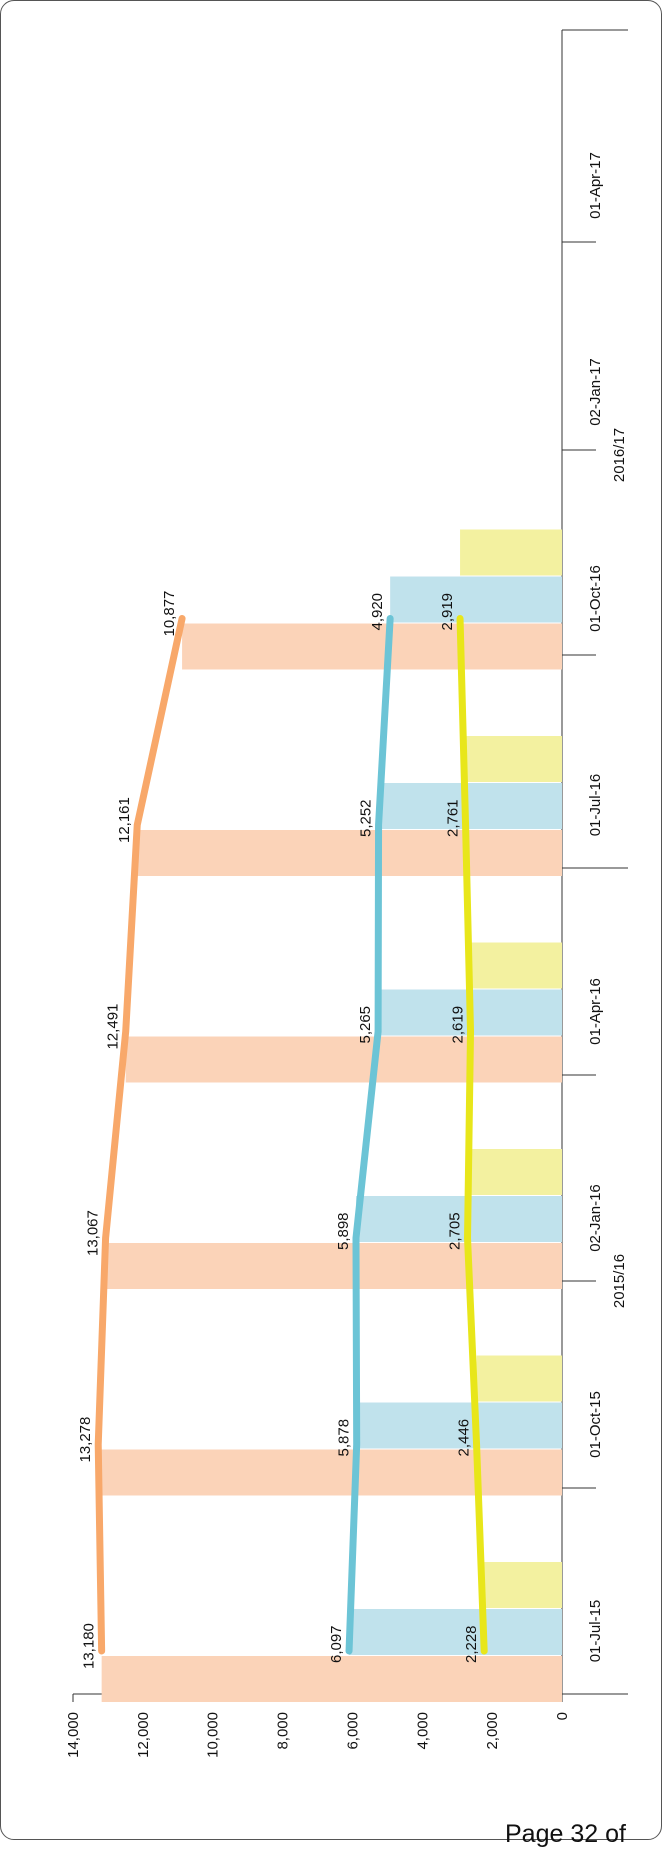 This screenshot has height=1849, width=665. Describe the element at coordinates (471, 1644) in the screenshot. I see `data-label-series-3: 2,228` at that location.